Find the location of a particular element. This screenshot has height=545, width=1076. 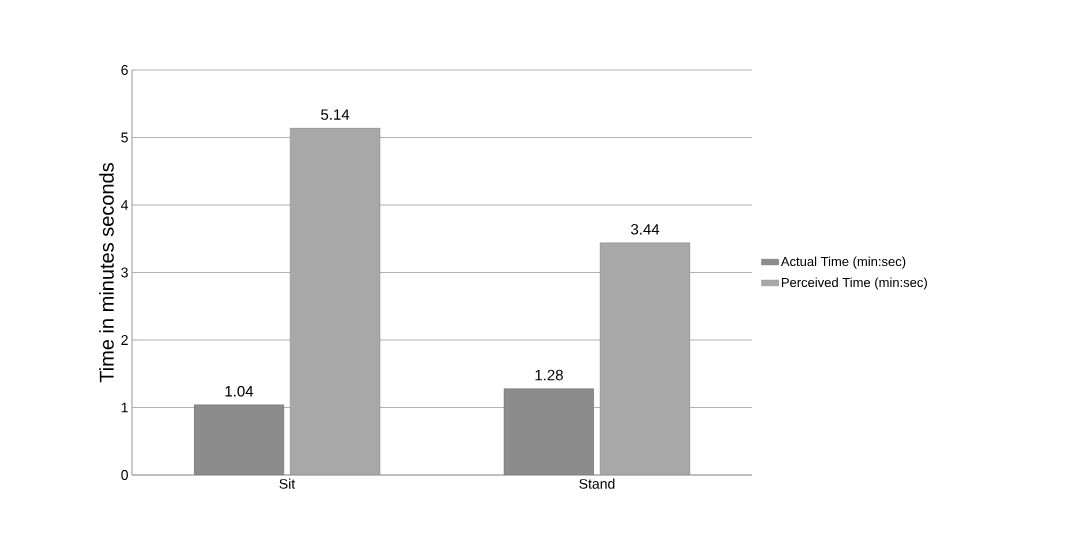

legend-label: Perceived Time (min:sec) is located at coordinates (854, 283).